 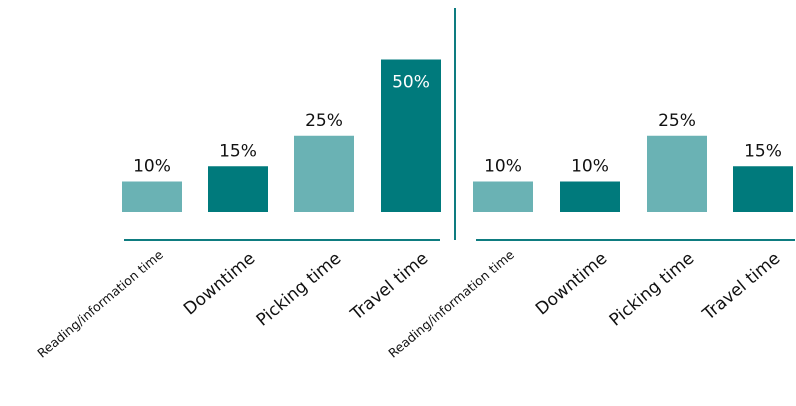 What do you see at coordinates (411, 83) in the screenshot?
I see `value-label: 50%` at bounding box center [411, 83].